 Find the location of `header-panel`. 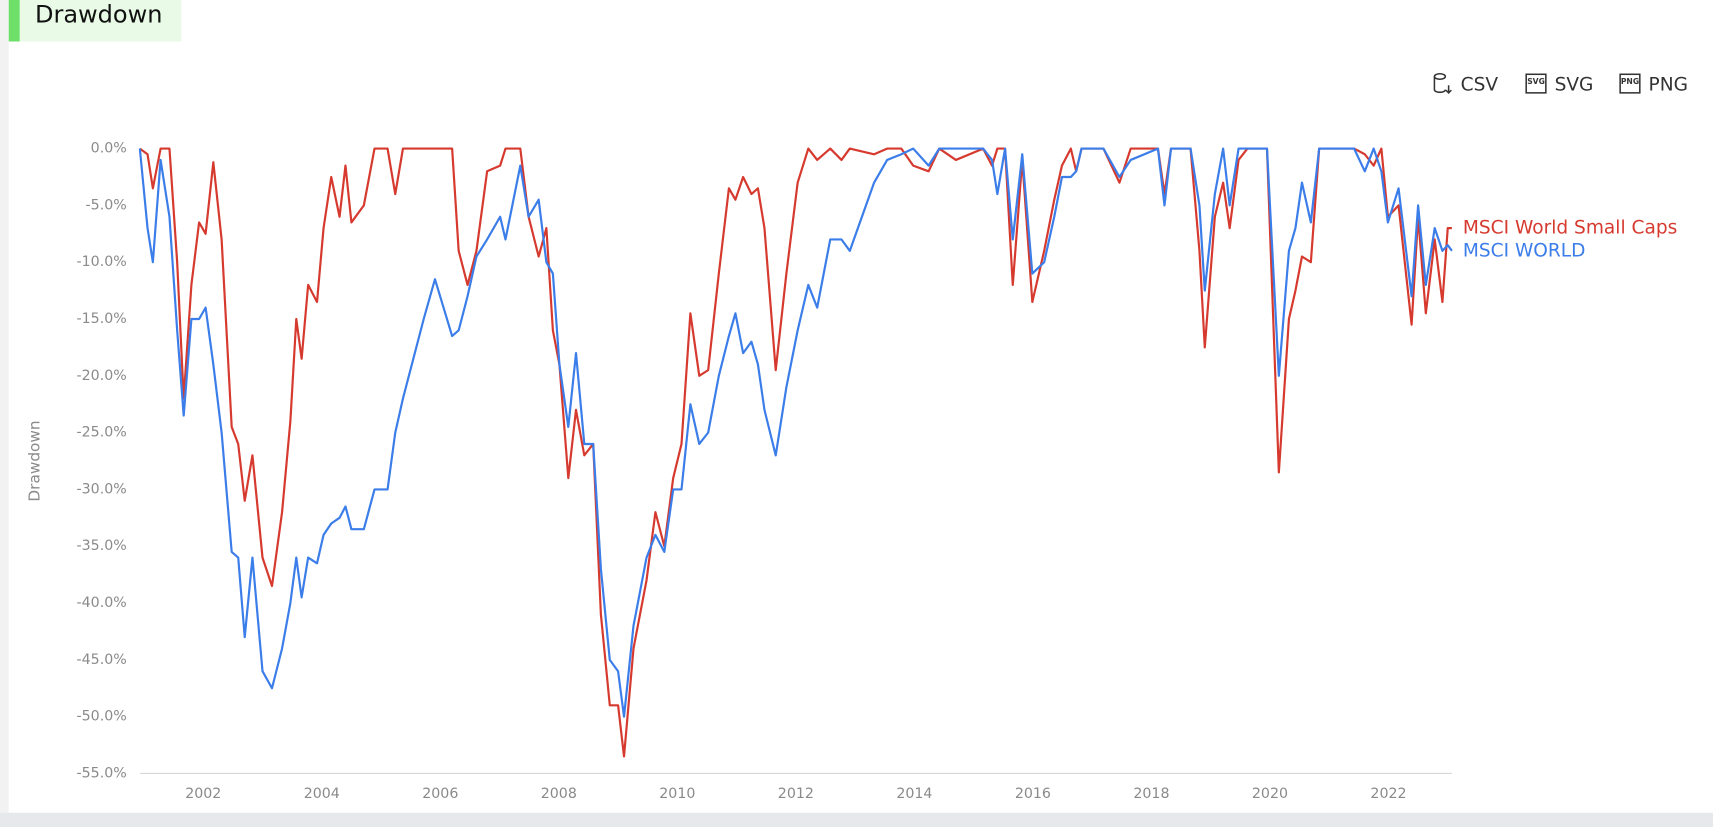

header-panel is located at coordinates (95, 21).